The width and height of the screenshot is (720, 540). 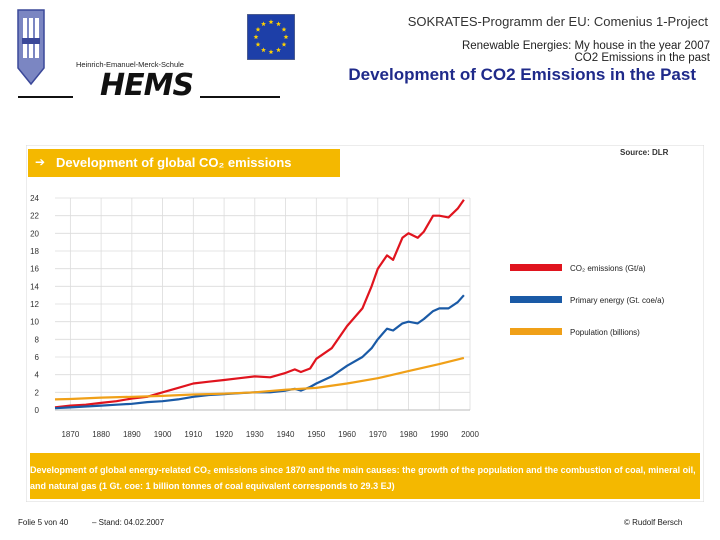 What do you see at coordinates (31, 47) in the screenshot?
I see `school-emblem-icon` at bounding box center [31, 47].